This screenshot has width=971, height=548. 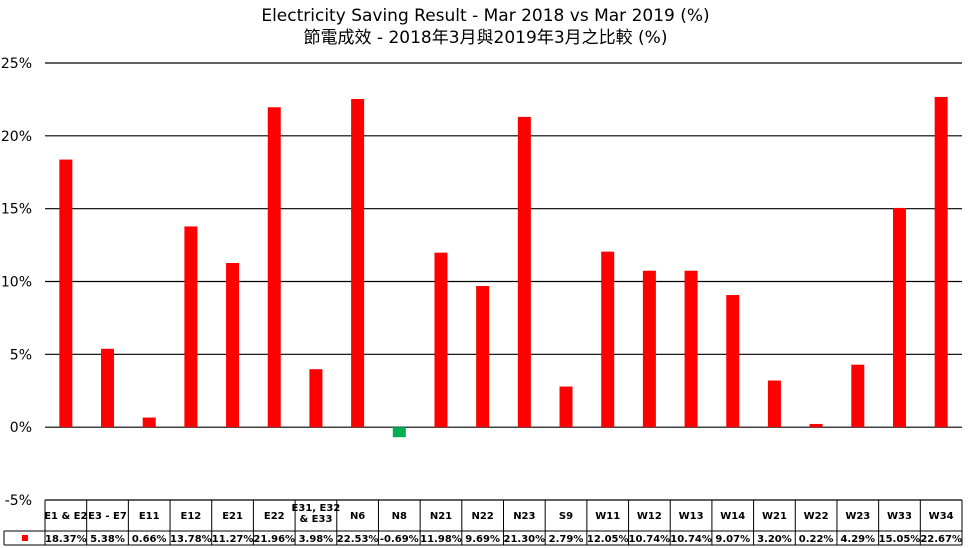 What do you see at coordinates (441, 516) in the screenshot?
I see `category-label: N21` at bounding box center [441, 516].